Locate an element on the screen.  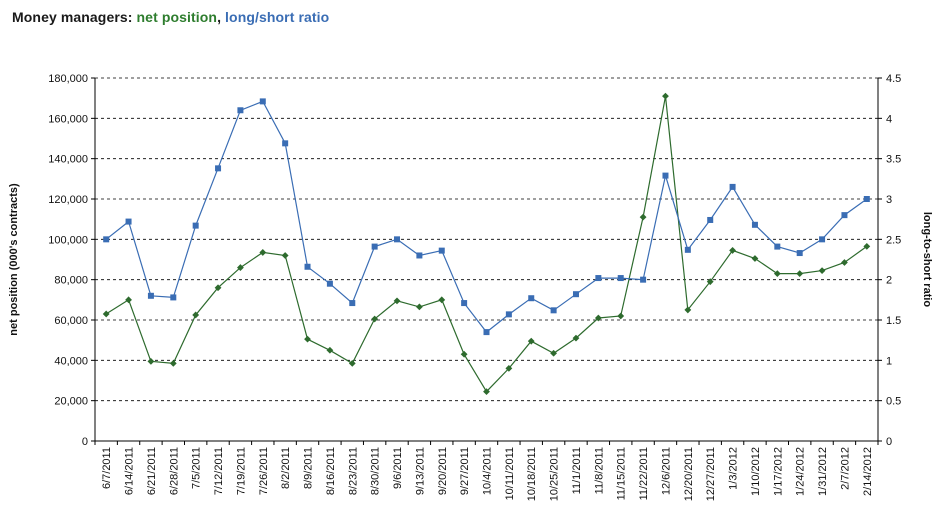
y-right-tick-label: 0 is located at coordinates (889, 442).